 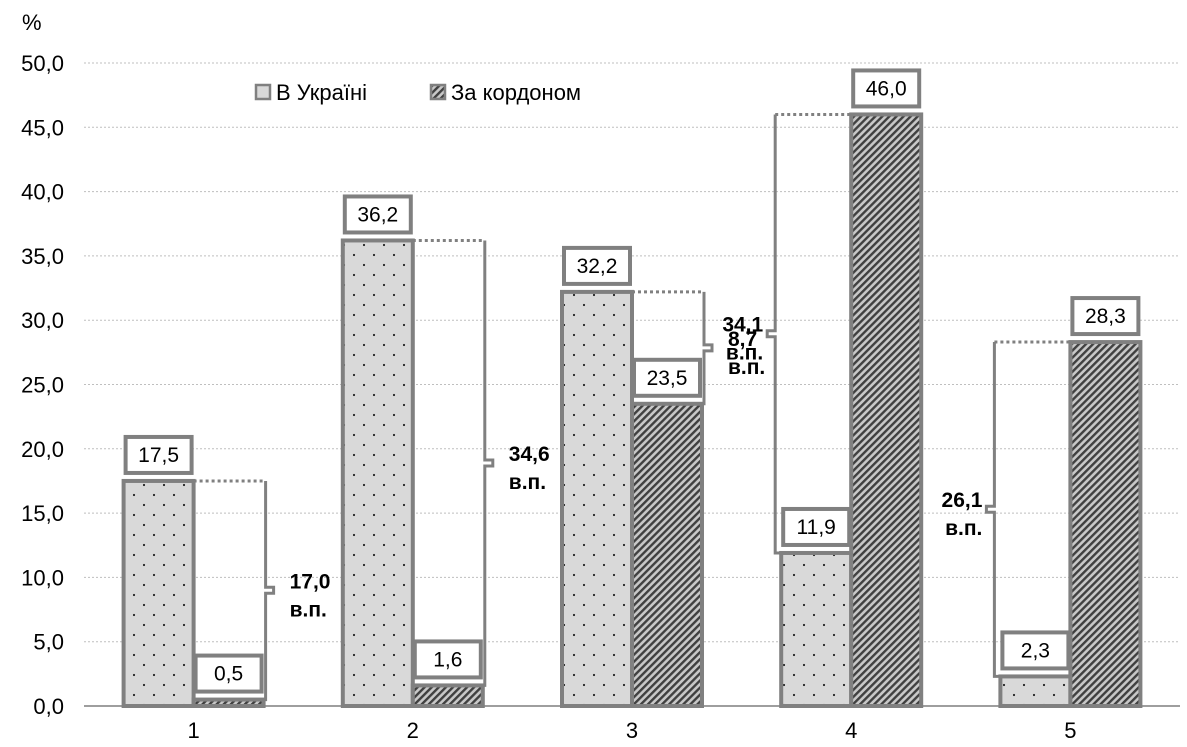 I want to click on y-tick-label: 15,0, so click(x=42, y=513).